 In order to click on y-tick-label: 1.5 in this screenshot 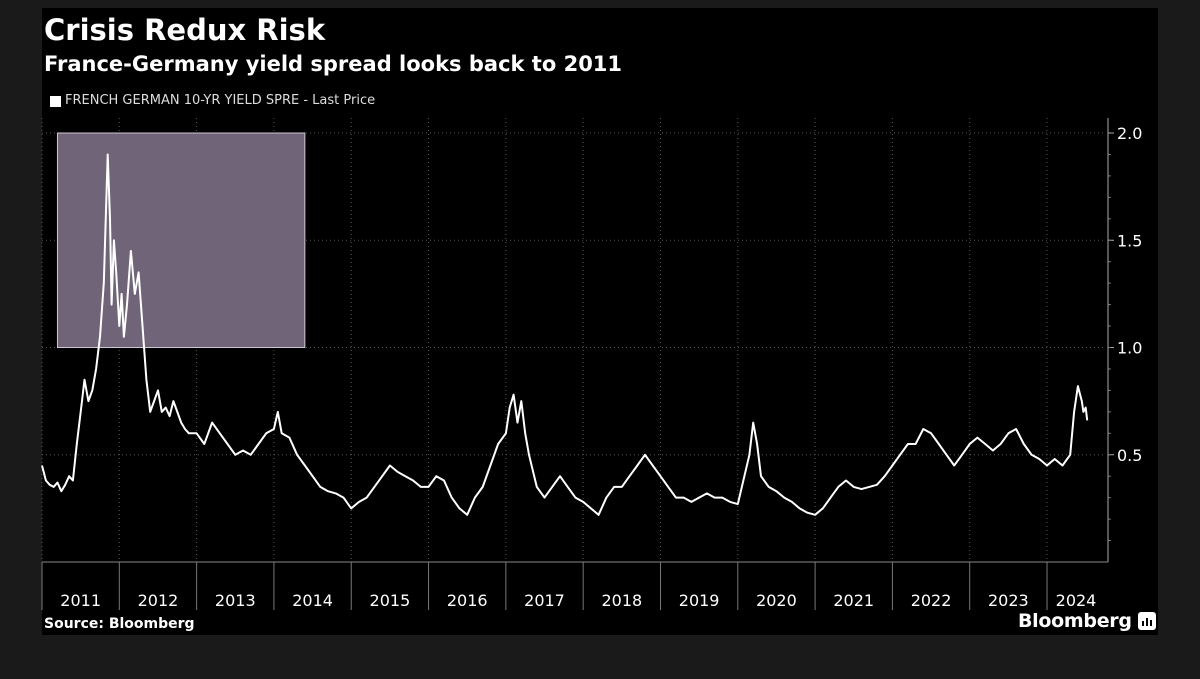, I will do `click(1129, 240)`.